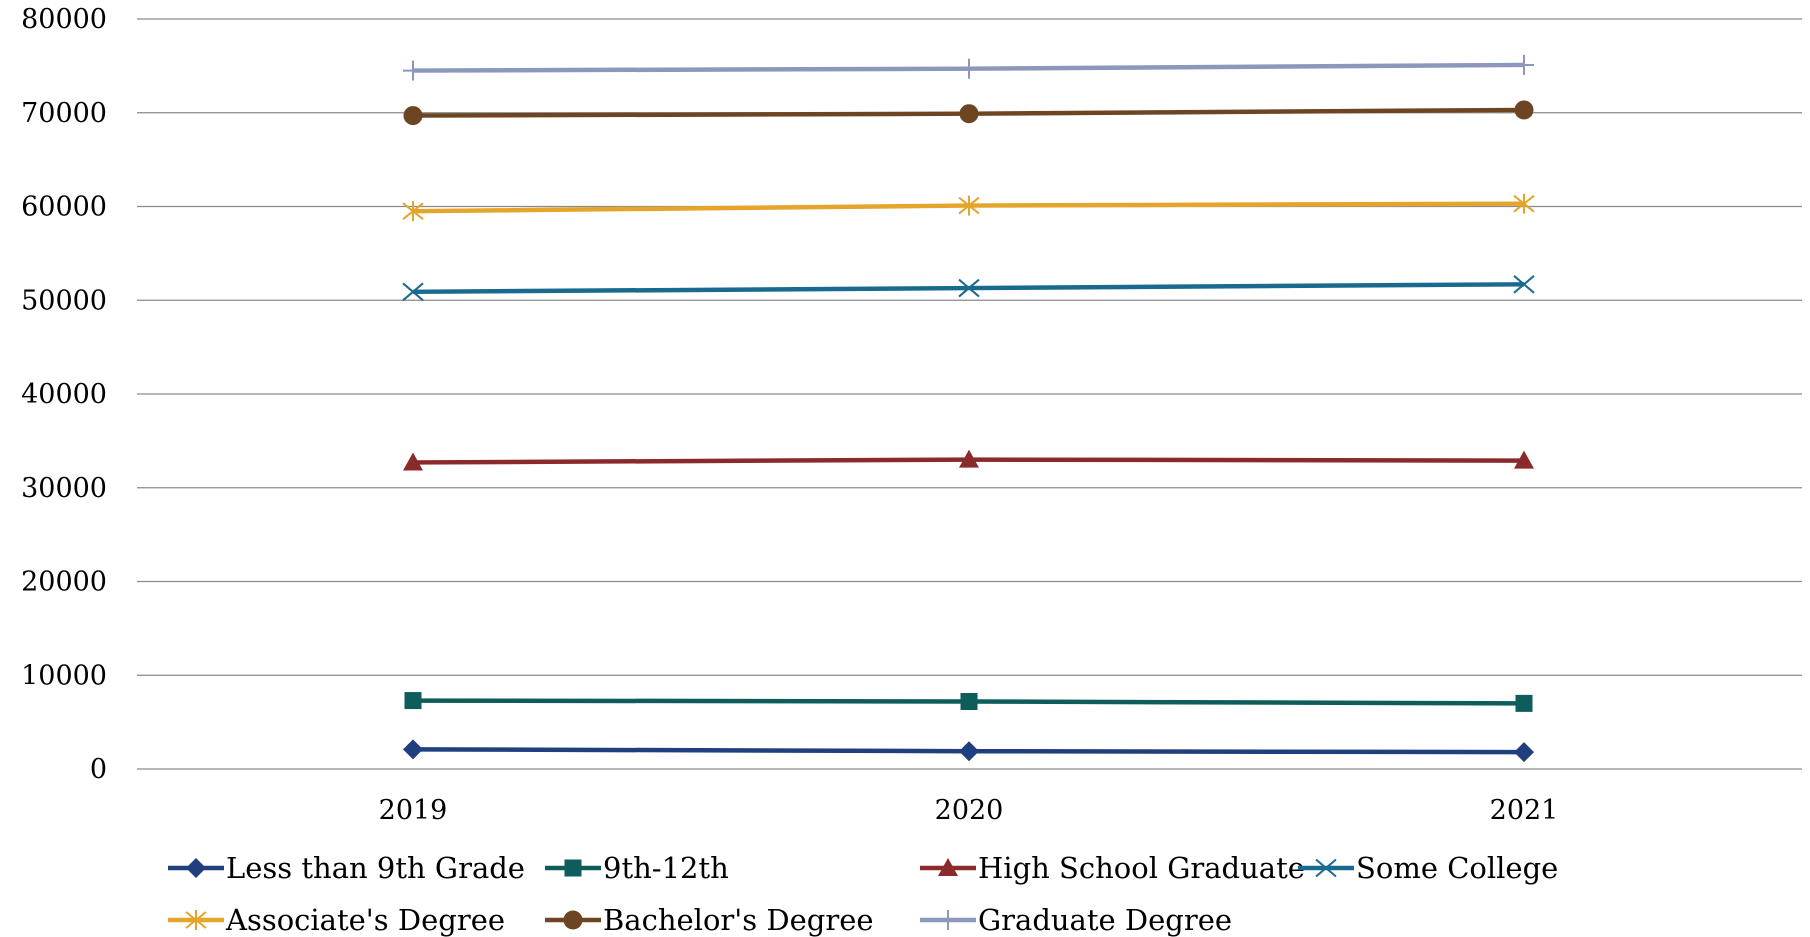 This screenshot has width=1810, height=937. I want to click on y-tick-label: 0, so click(98, 769).